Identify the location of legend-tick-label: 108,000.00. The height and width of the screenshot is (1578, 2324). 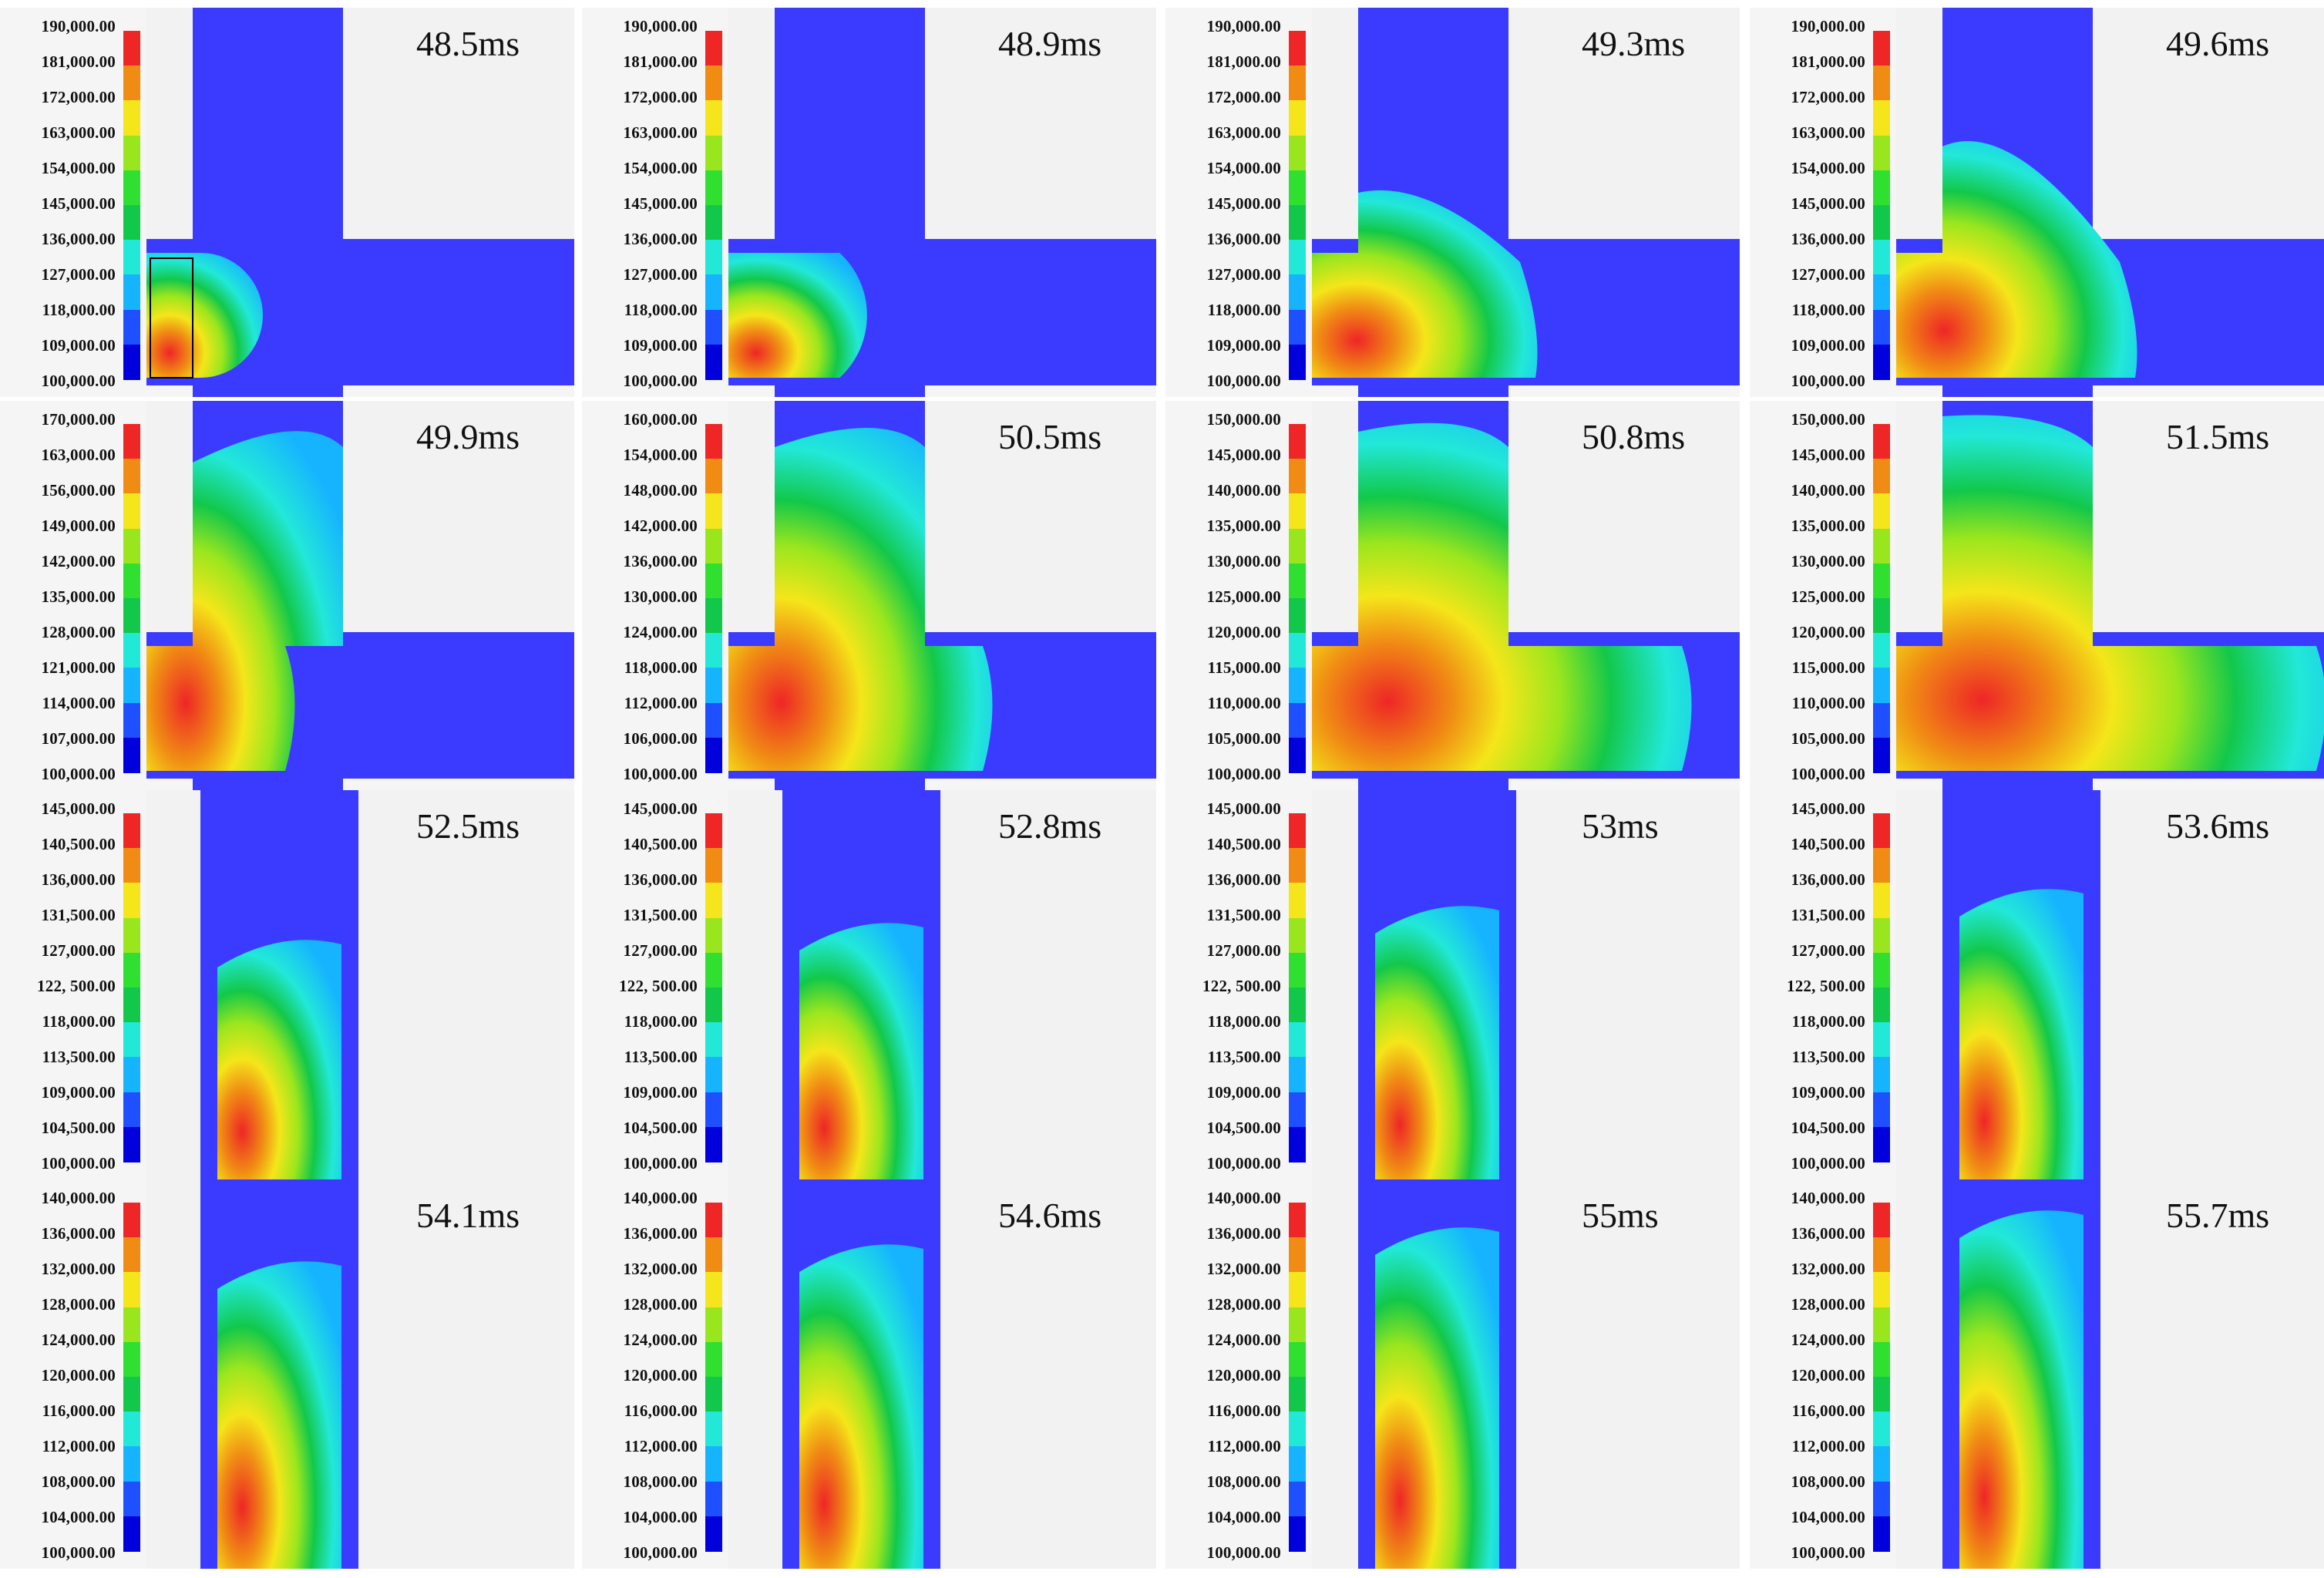
(1828, 1481).